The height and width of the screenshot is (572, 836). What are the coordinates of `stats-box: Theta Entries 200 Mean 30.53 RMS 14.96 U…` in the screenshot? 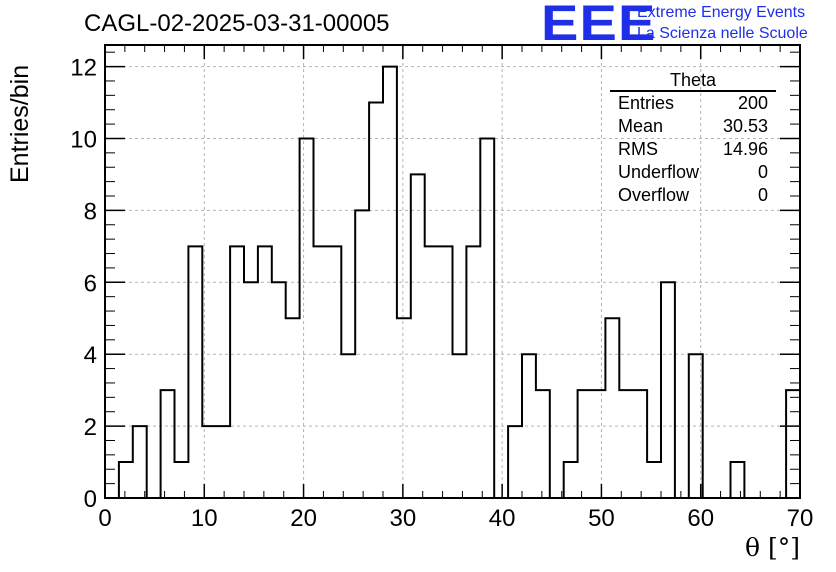 It's located at (693, 138).